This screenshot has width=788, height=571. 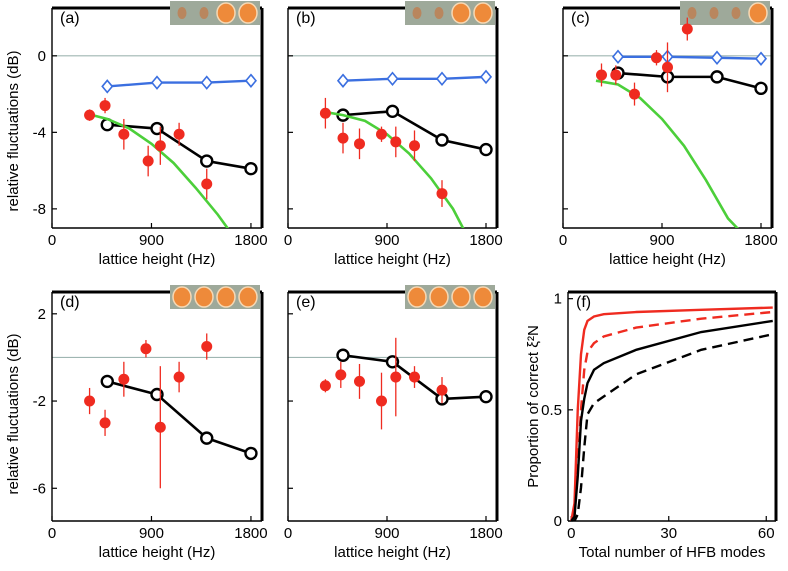 What do you see at coordinates (393, 423) in the screenshot?
I see `panel-e: 0 900 1800 lattice height (Hz) (e)` at bounding box center [393, 423].